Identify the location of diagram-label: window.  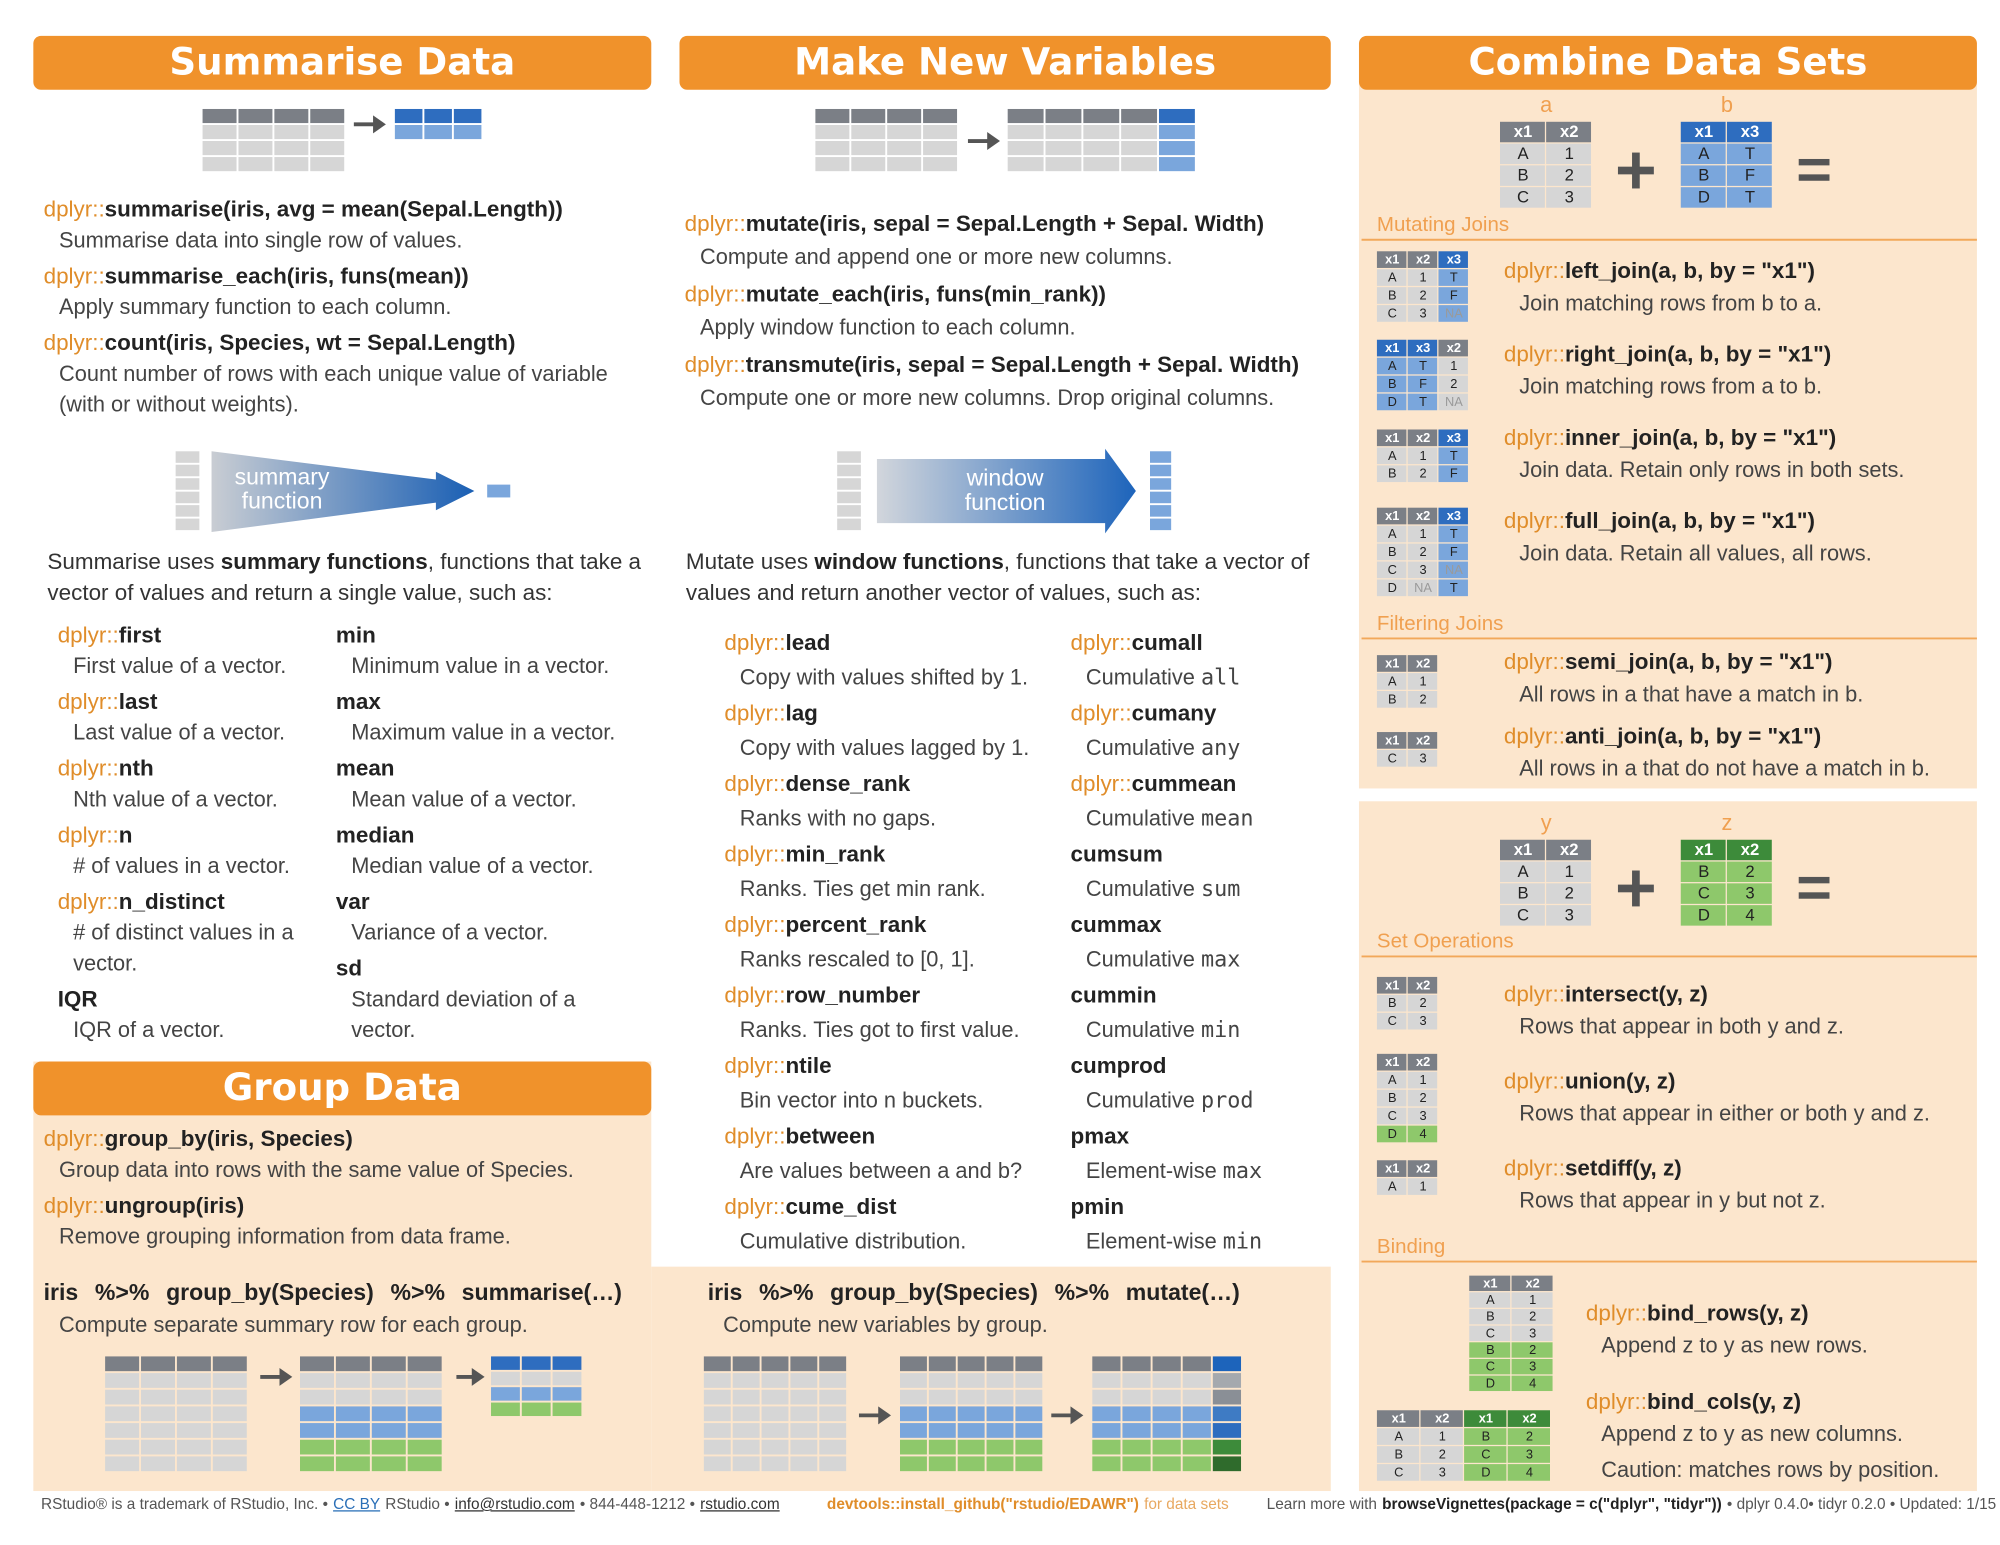
(1005, 478).